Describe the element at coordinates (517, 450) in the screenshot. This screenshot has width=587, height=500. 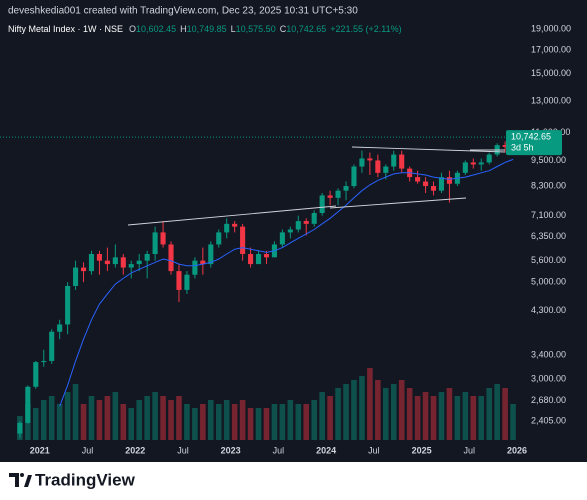
I see `x-tick-label: 2026` at that location.